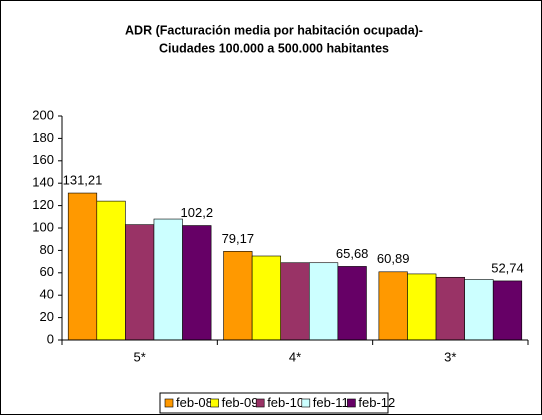 The width and height of the screenshot is (542, 420). What do you see at coordinates (43, 159) in the screenshot?
I see `y-tick-label: 160` at bounding box center [43, 159].